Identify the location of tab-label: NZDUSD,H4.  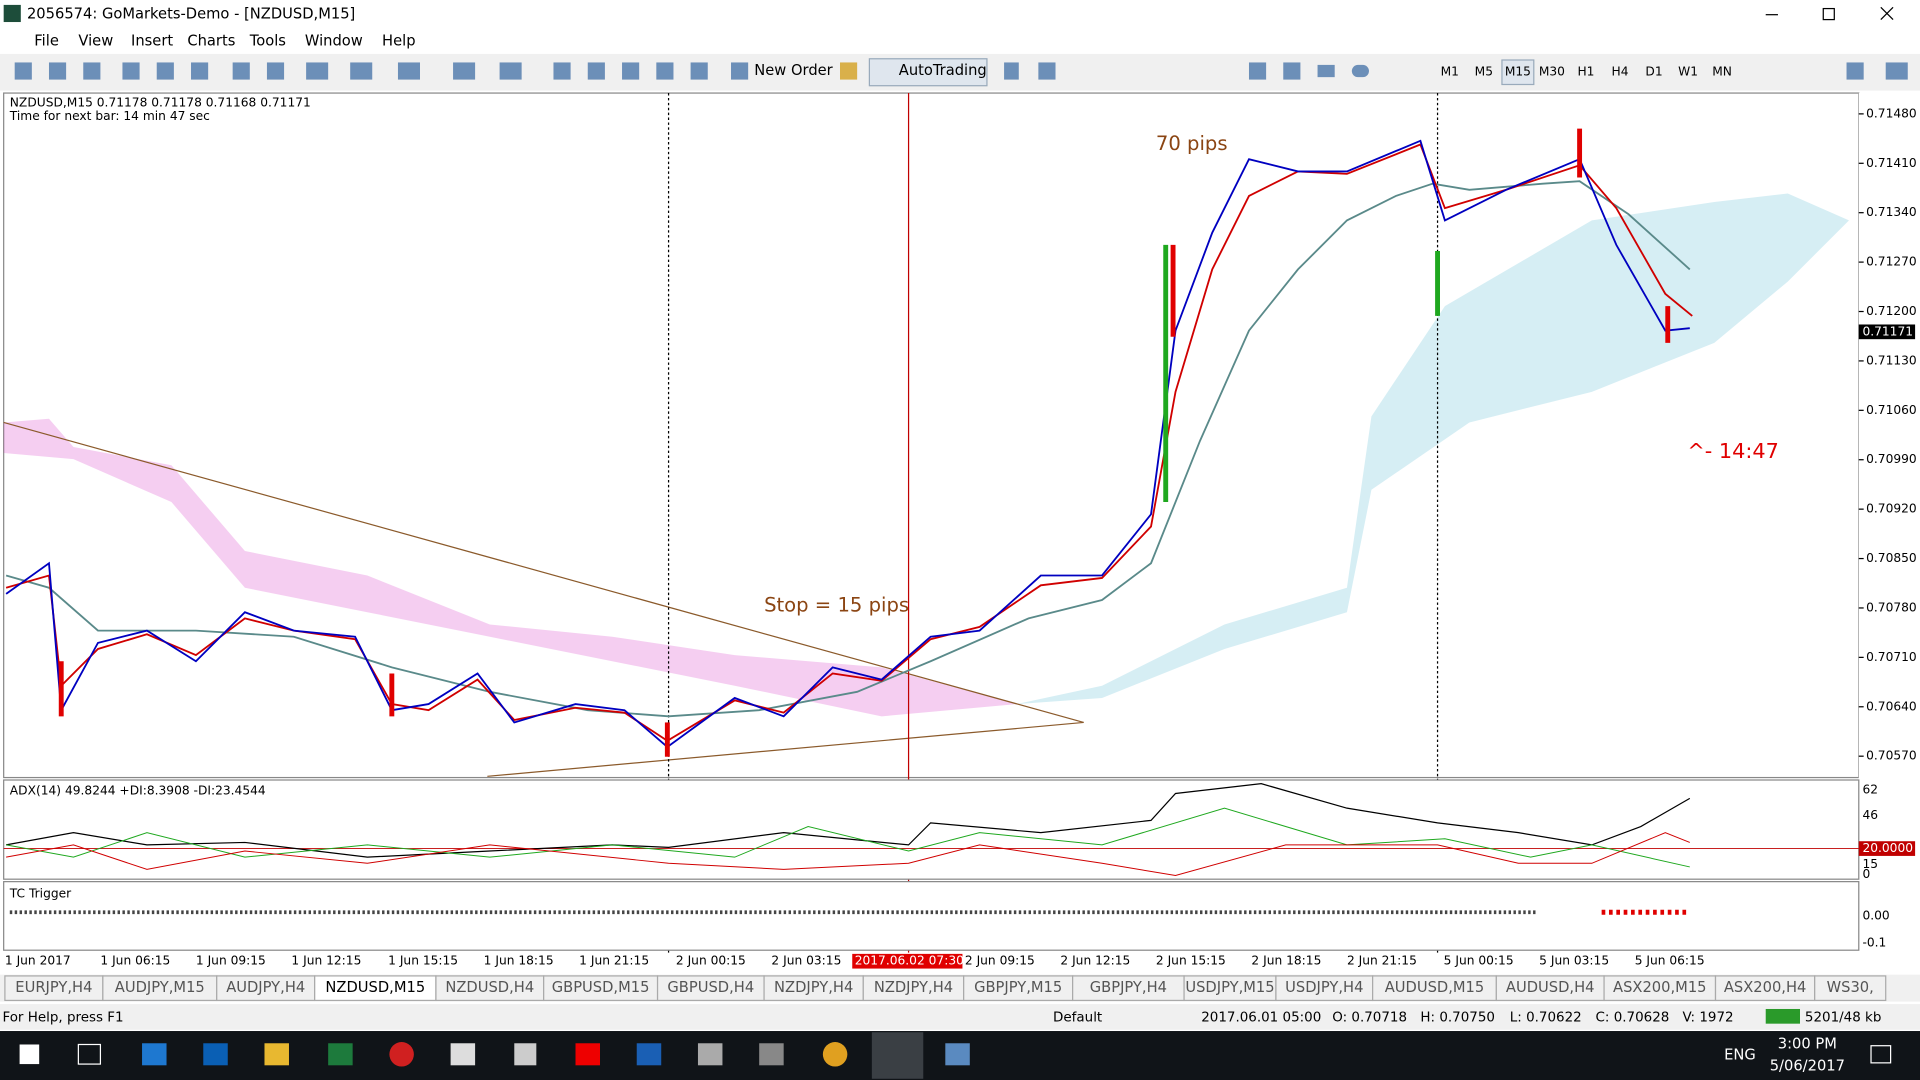
(489, 987).